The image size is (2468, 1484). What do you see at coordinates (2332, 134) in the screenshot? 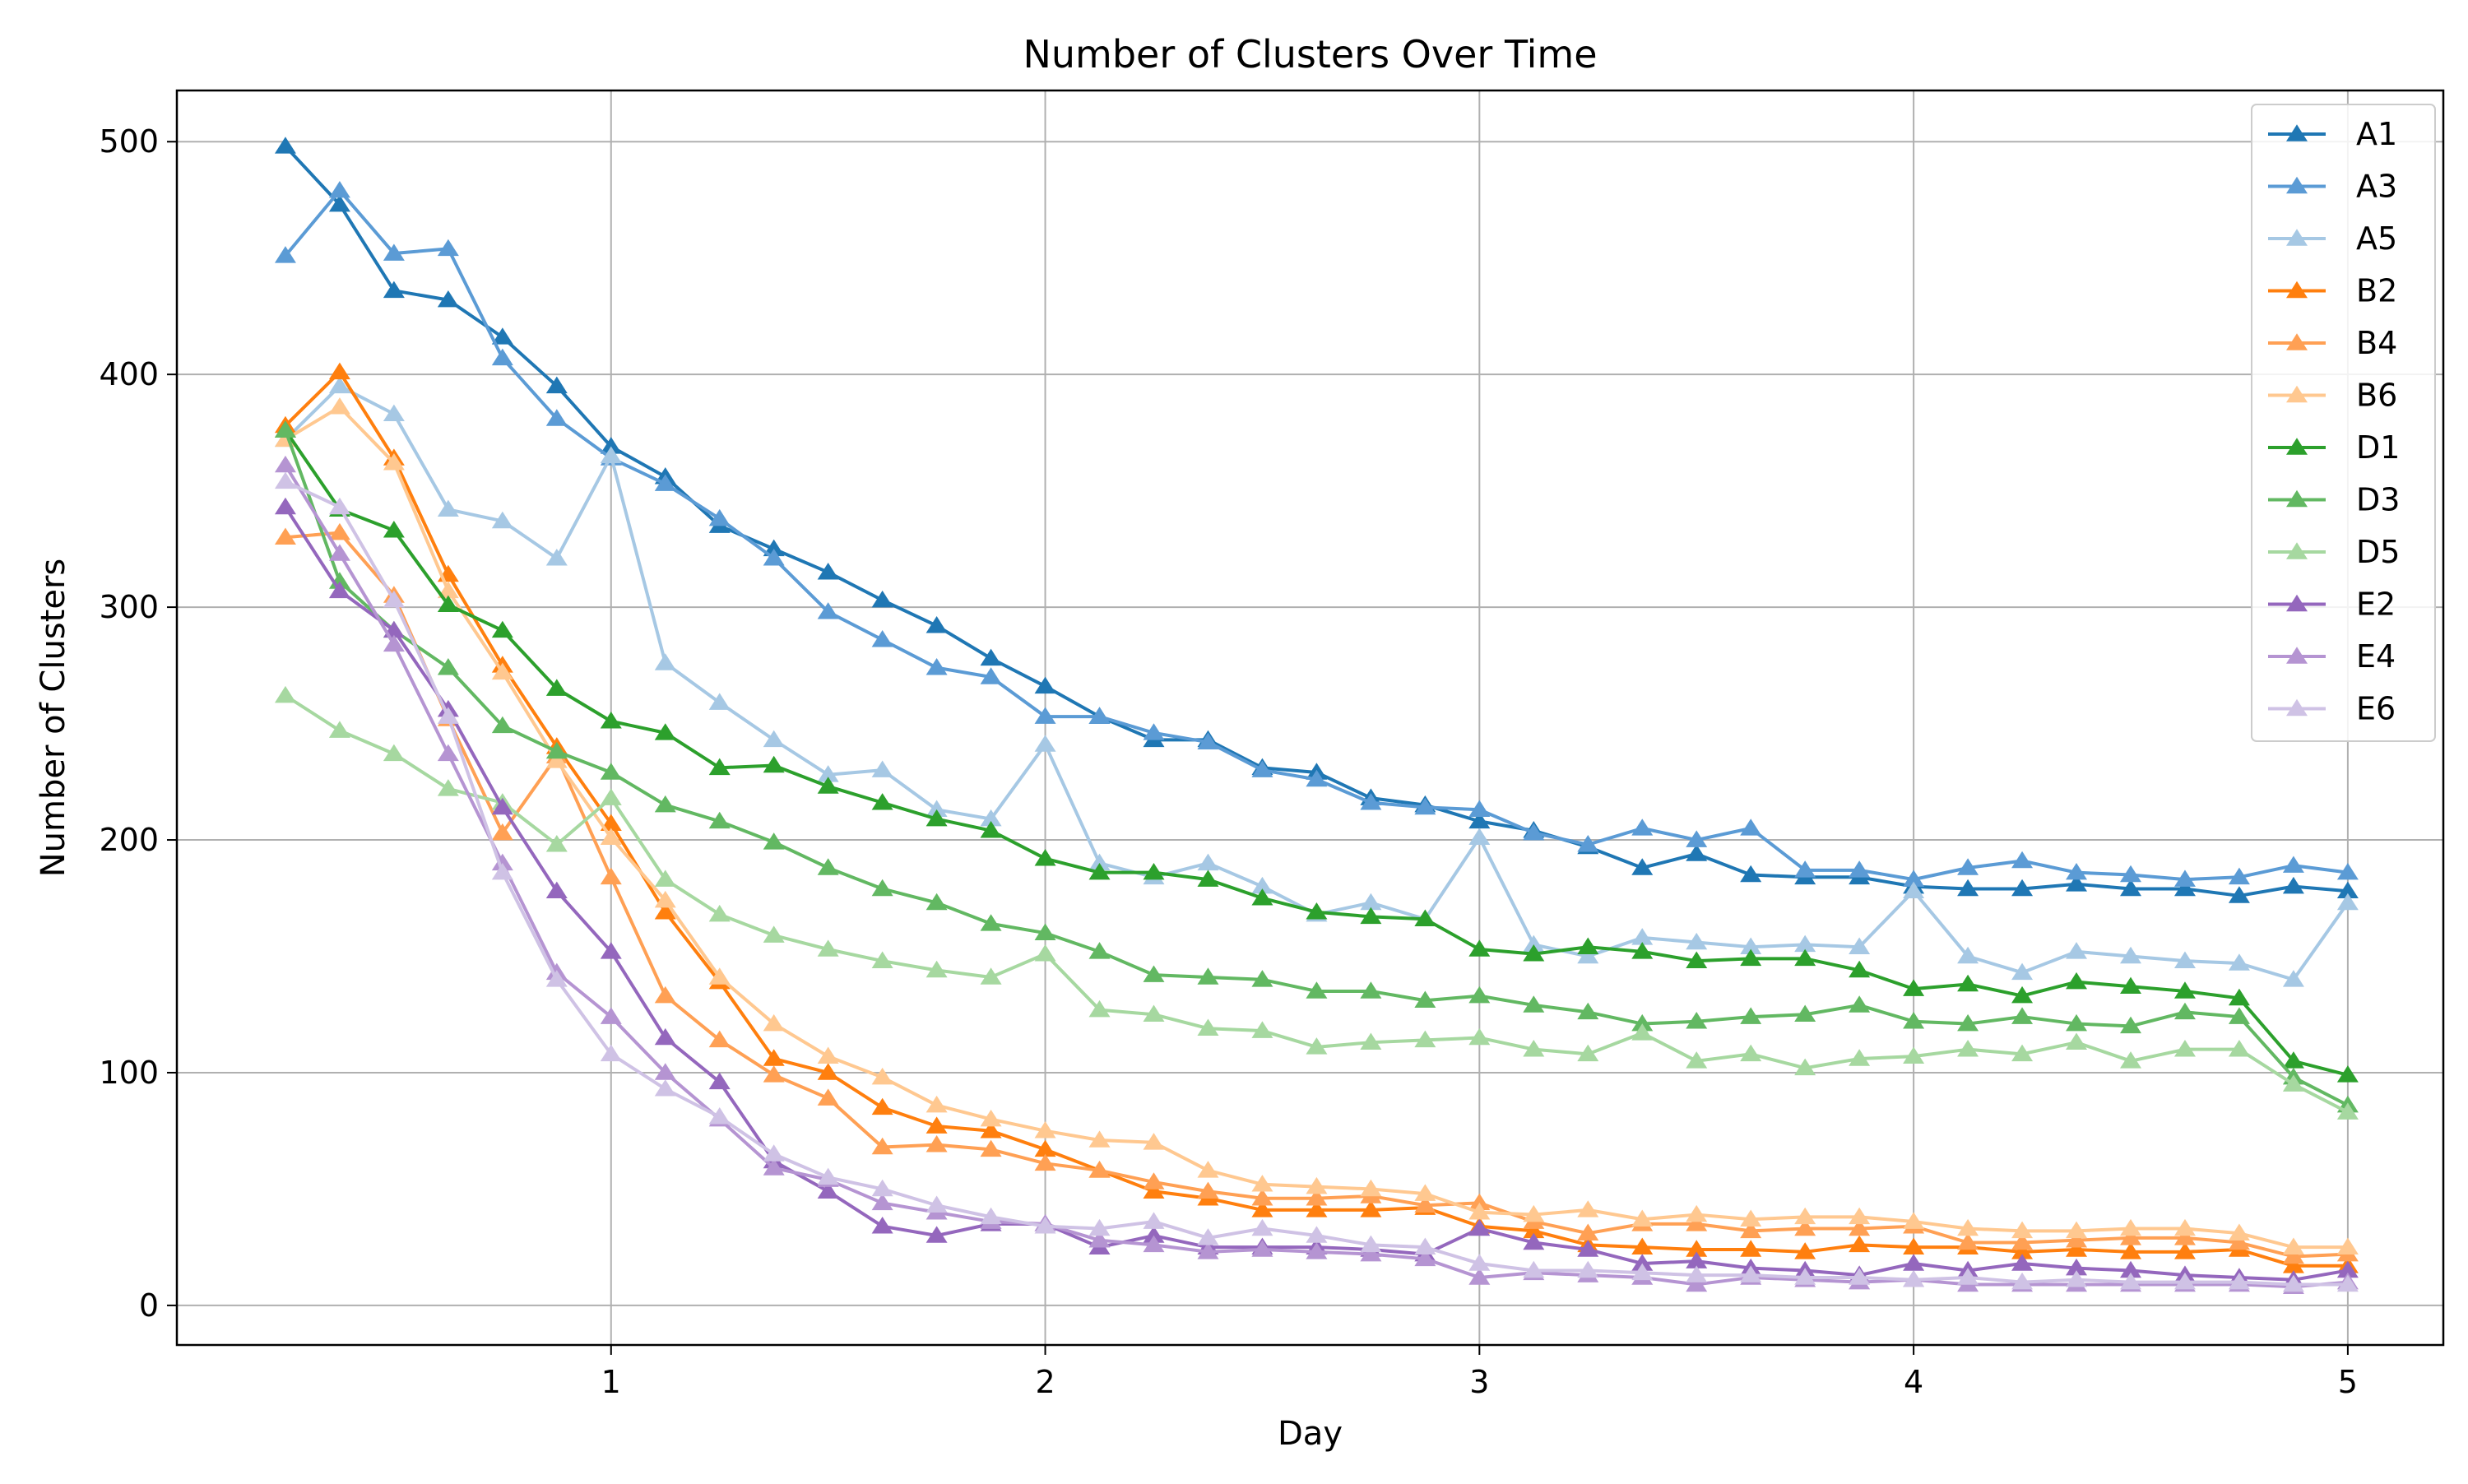
I see `legend-item-a1: A1` at bounding box center [2332, 134].